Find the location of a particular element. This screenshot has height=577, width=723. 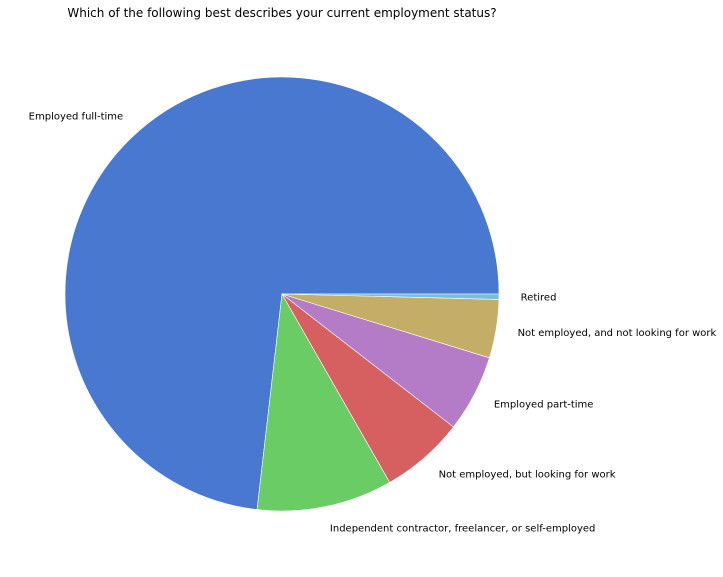

pie-slice-label: Retired is located at coordinates (539, 297).